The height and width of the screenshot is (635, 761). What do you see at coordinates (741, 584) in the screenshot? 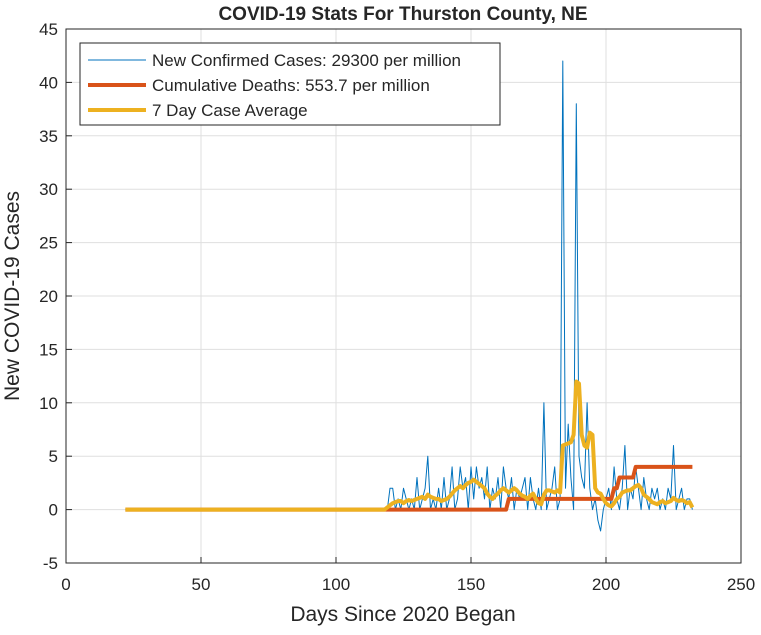
I see `x-tick-label: 250` at bounding box center [741, 584].